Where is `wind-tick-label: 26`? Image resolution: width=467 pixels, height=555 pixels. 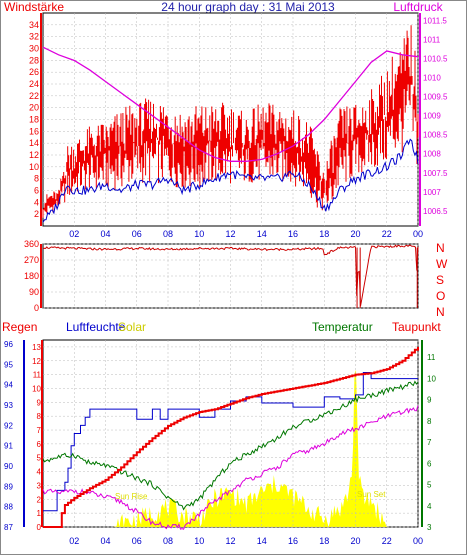 wind-tick-label: 26 is located at coordinates (34, 72).